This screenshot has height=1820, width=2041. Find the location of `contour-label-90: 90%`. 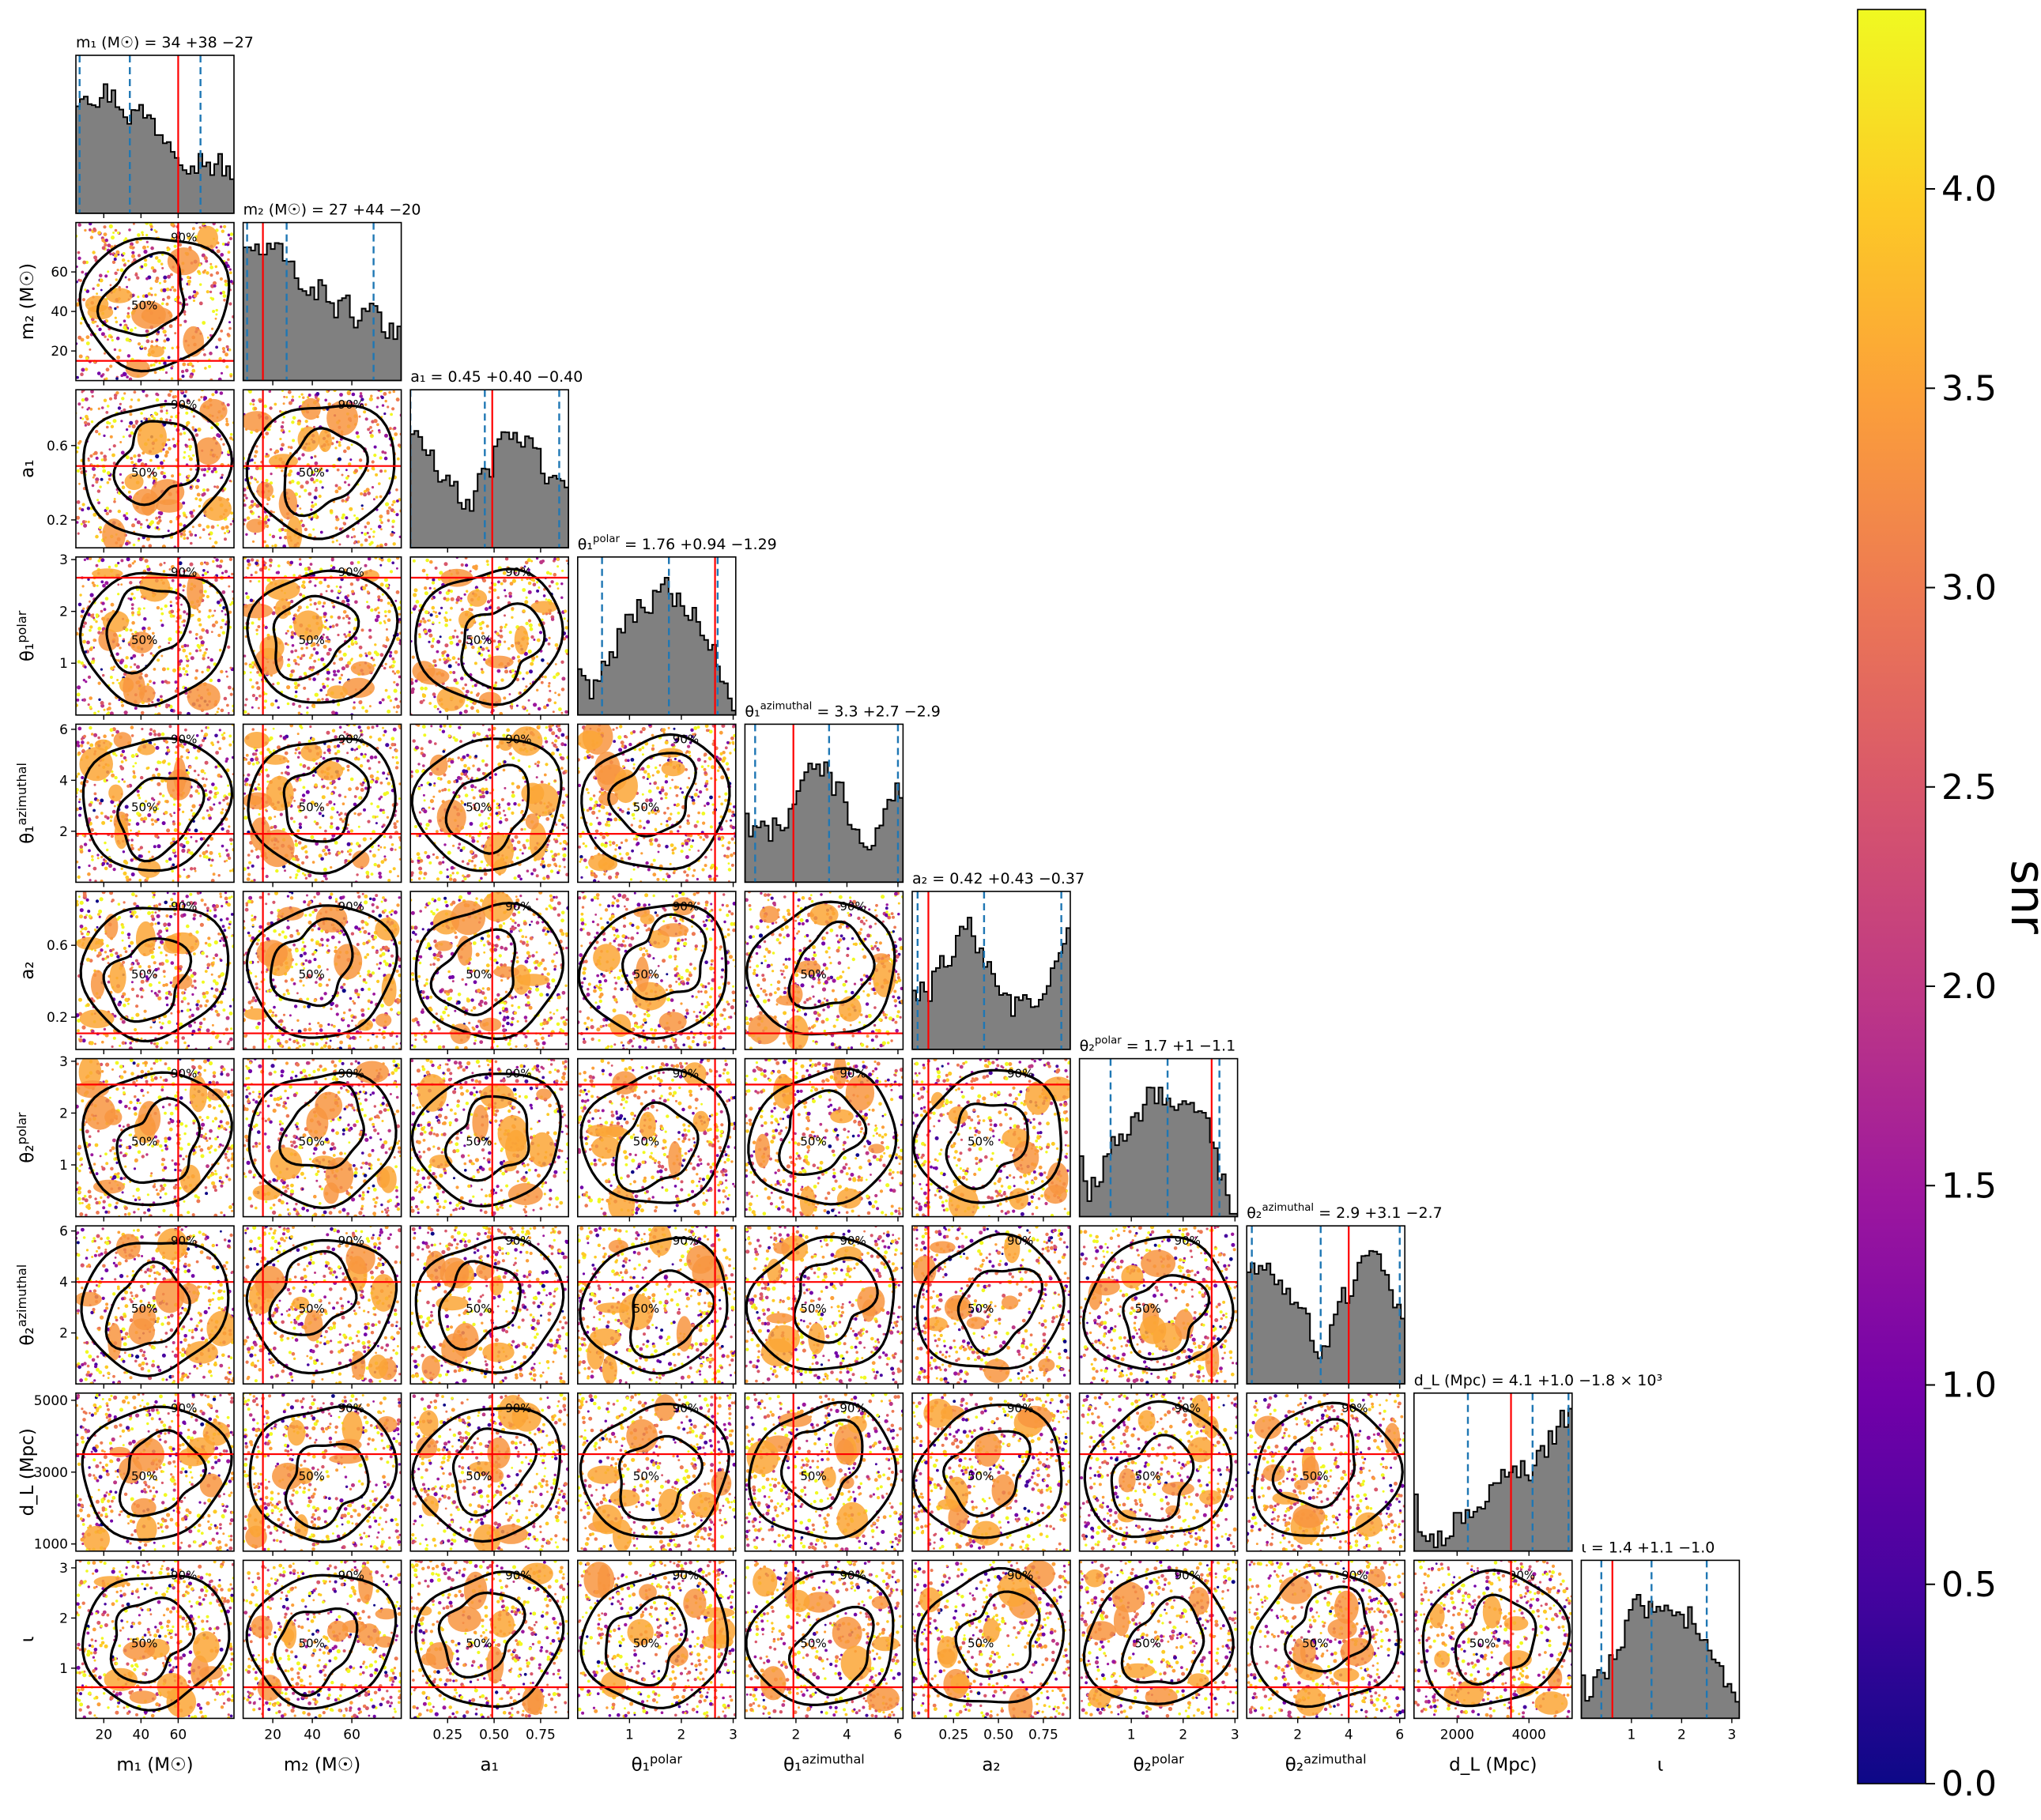

contour-label-90: 90% is located at coordinates (184, 739).